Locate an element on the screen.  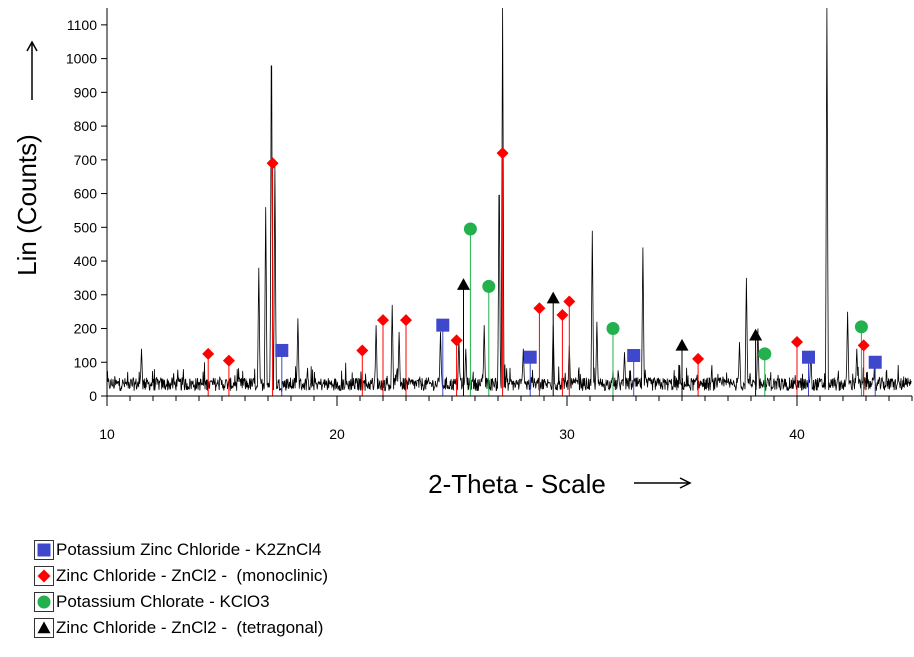
y-axis-title: Lin (Counts) is located at coordinates (27, 205).